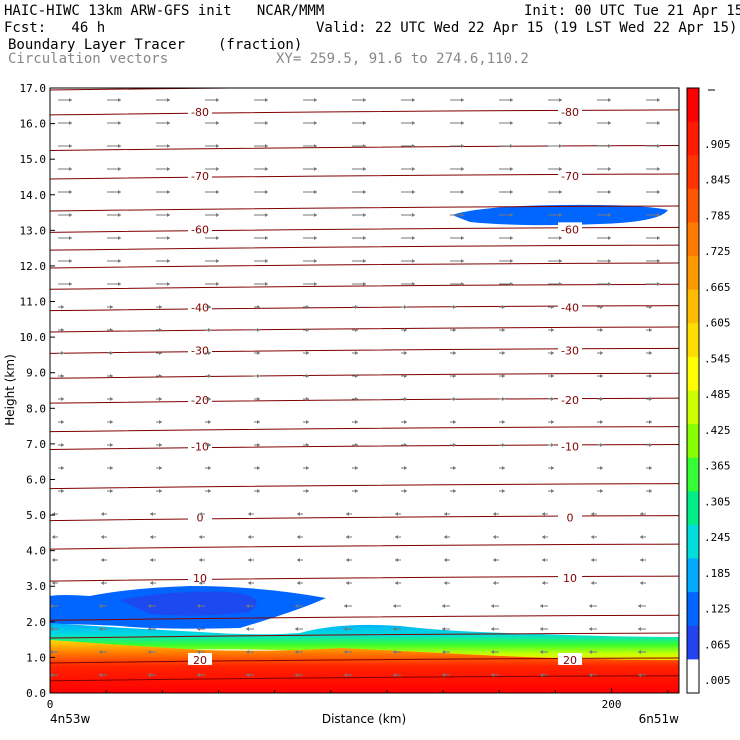 The height and width of the screenshot is (740, 740). I want to click on y-tick-label: 2.0, so click(36, 622).